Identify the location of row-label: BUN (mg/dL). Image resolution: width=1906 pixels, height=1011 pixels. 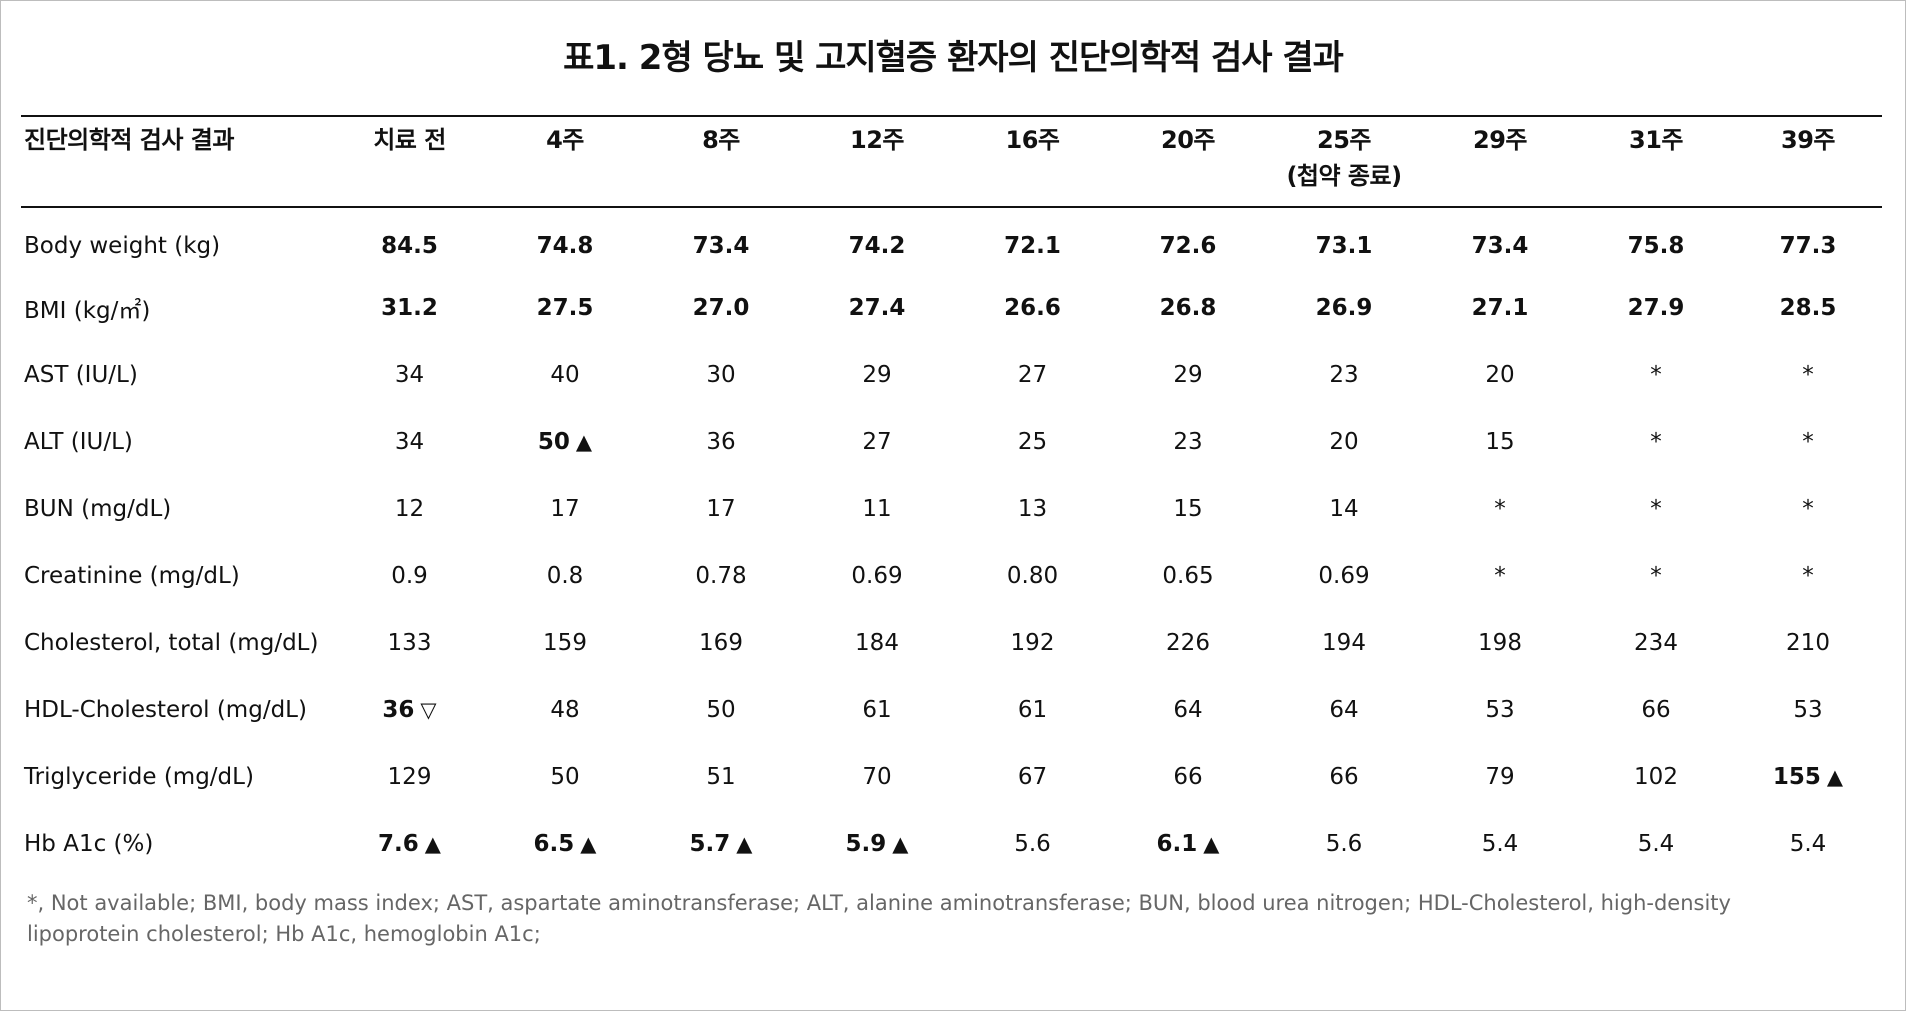
(98, 508).